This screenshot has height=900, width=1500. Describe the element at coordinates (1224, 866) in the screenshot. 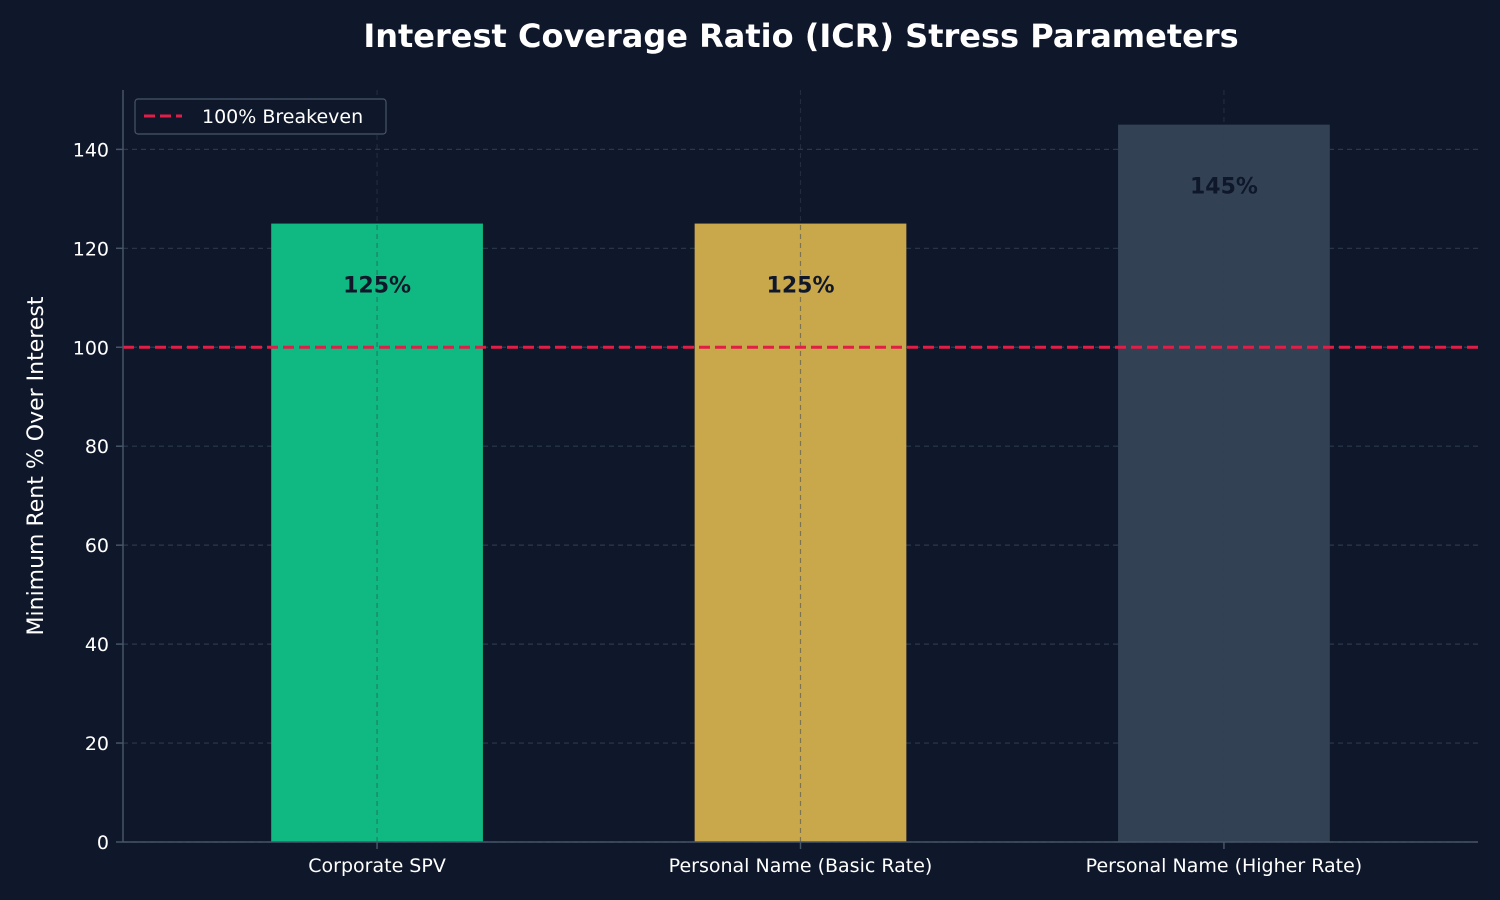

I see `x-tick-label-2: Personal Name (Higher Rate)` at that location.